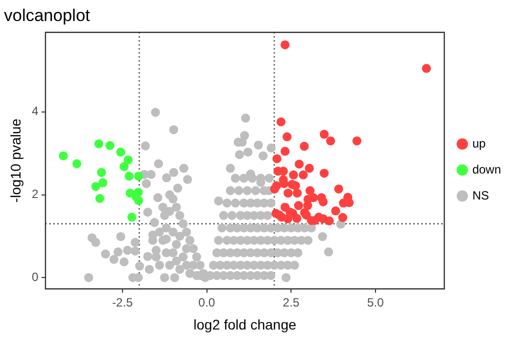 The height and width of the screenshot is (340, 521). I want to click on legend-label: up, so click(479, 143).